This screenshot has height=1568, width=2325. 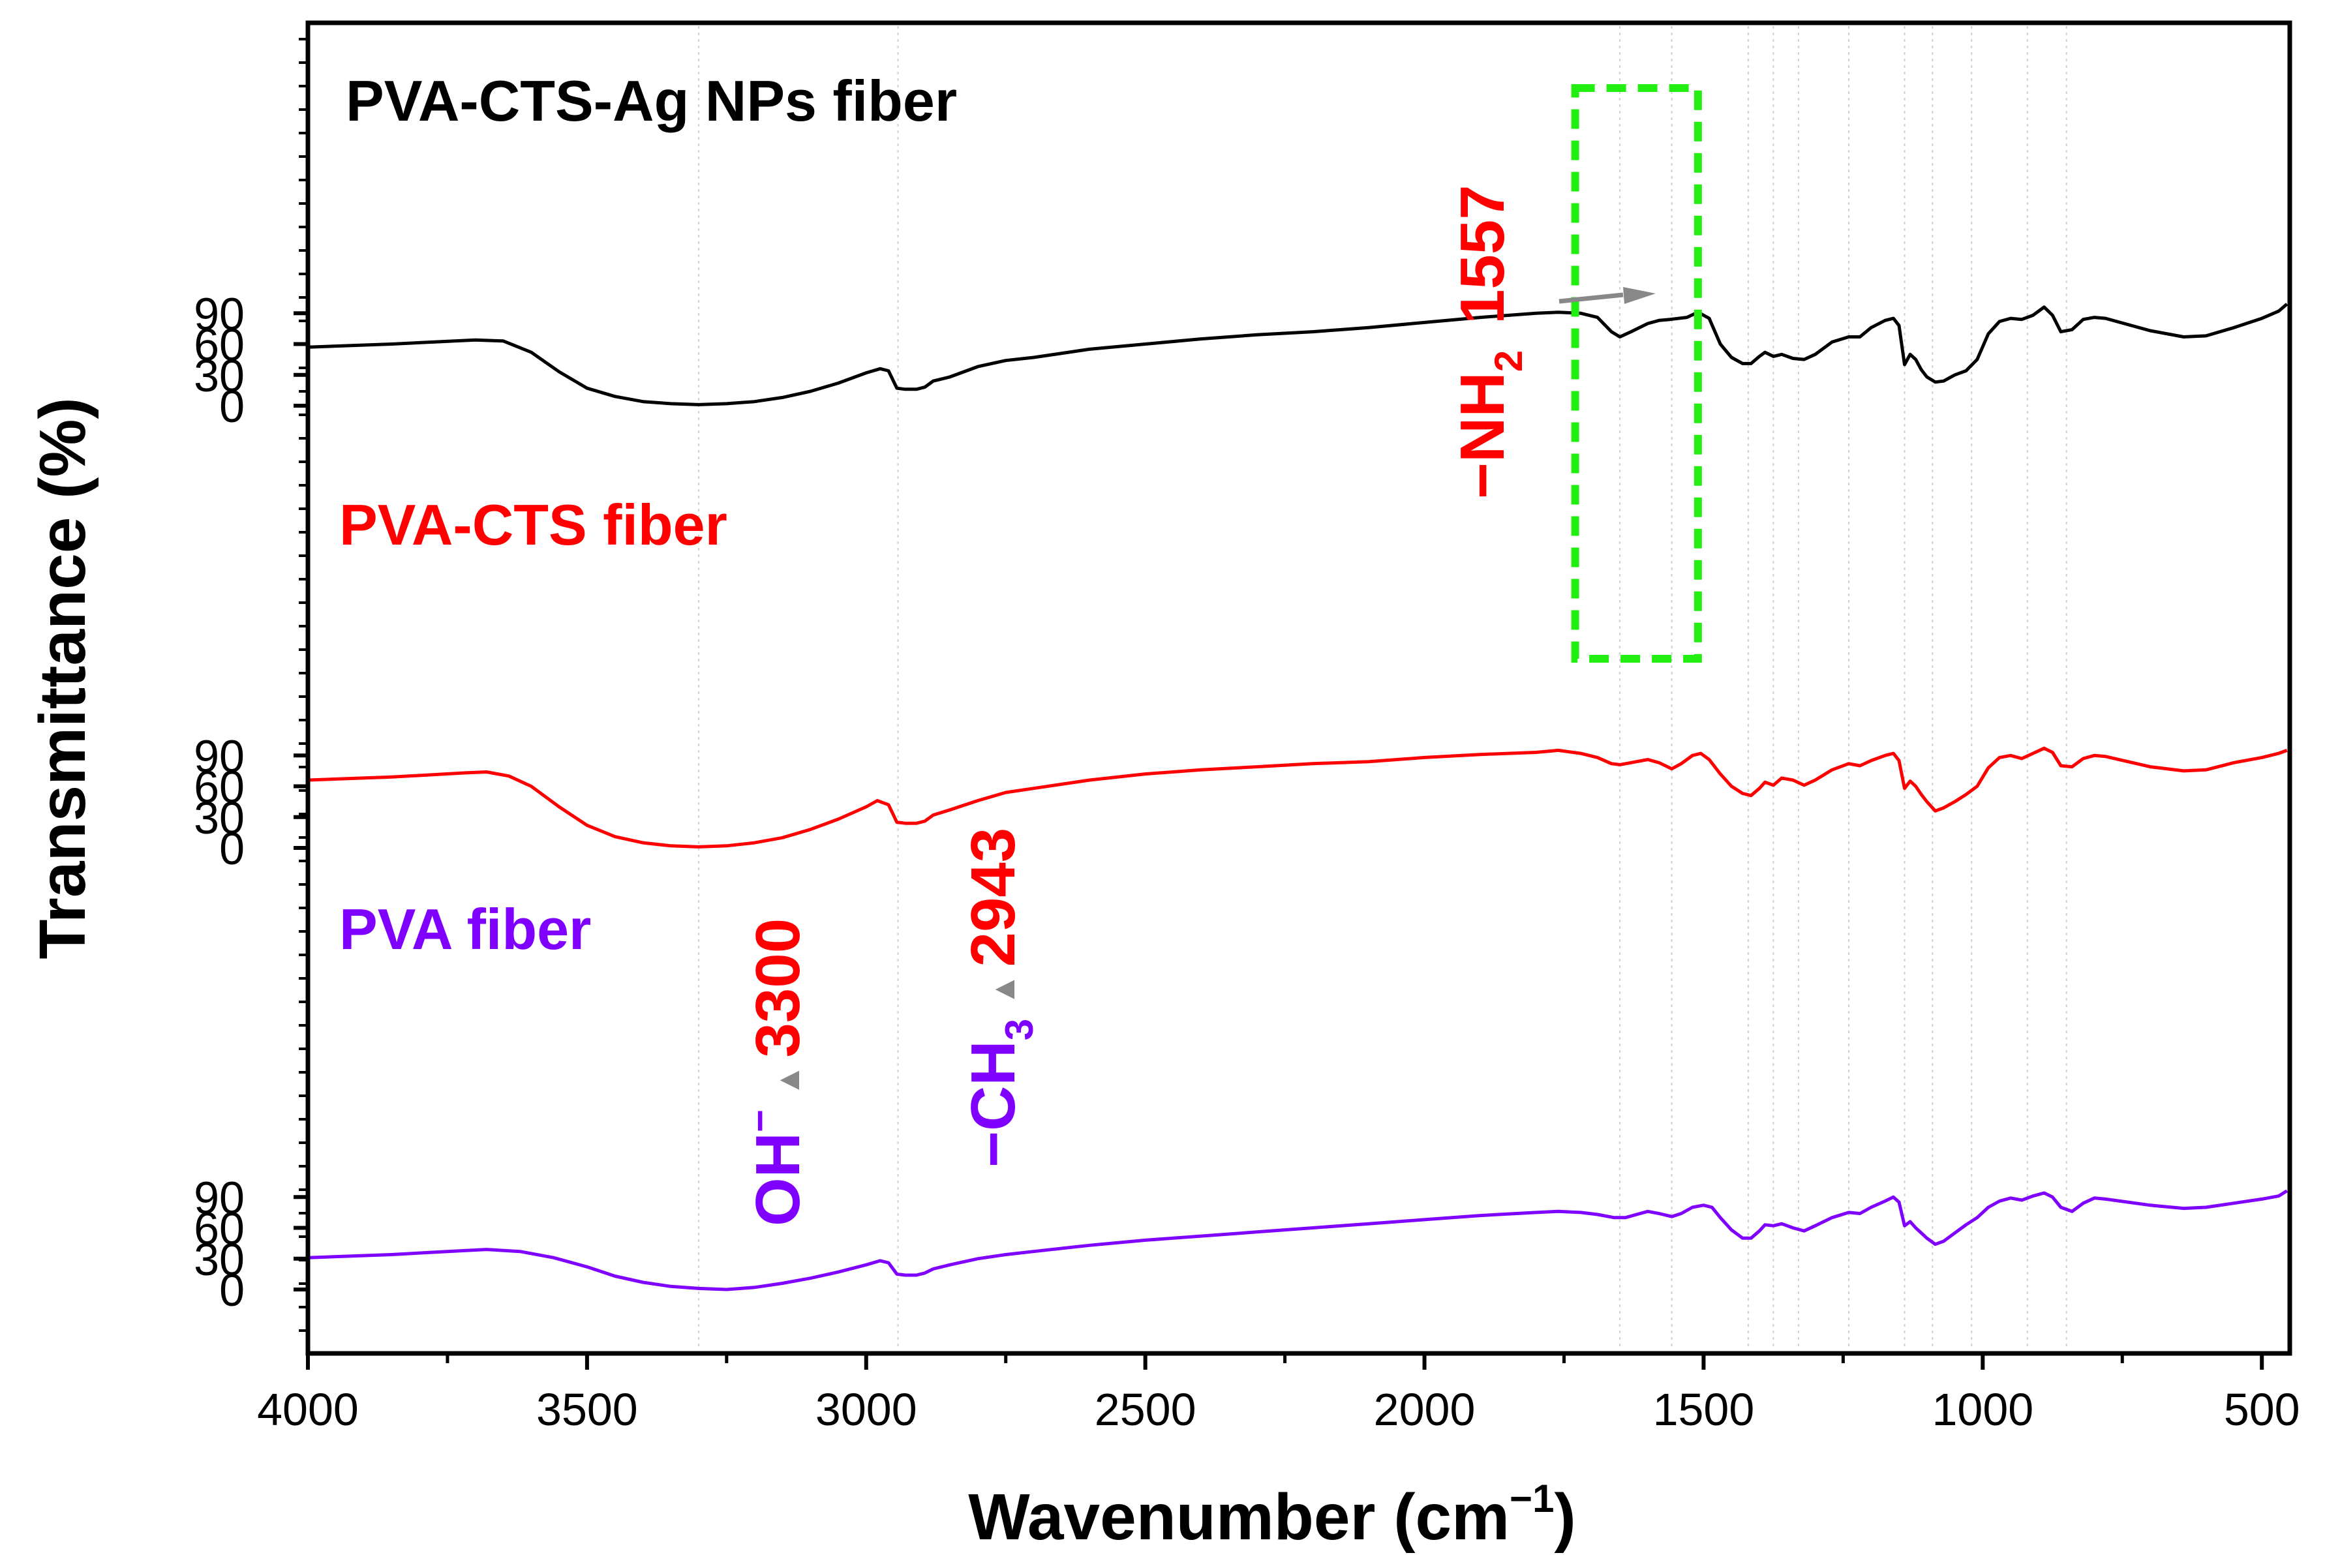 What do you see at coordinates (1982, 1409) in the screenshot?
I see `x-tick-label: 1000` at bounding box center [1982, 1409].